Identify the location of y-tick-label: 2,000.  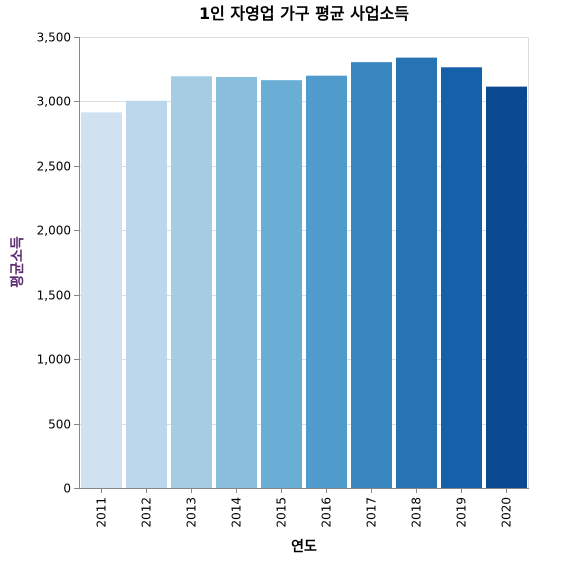
(54, 231).